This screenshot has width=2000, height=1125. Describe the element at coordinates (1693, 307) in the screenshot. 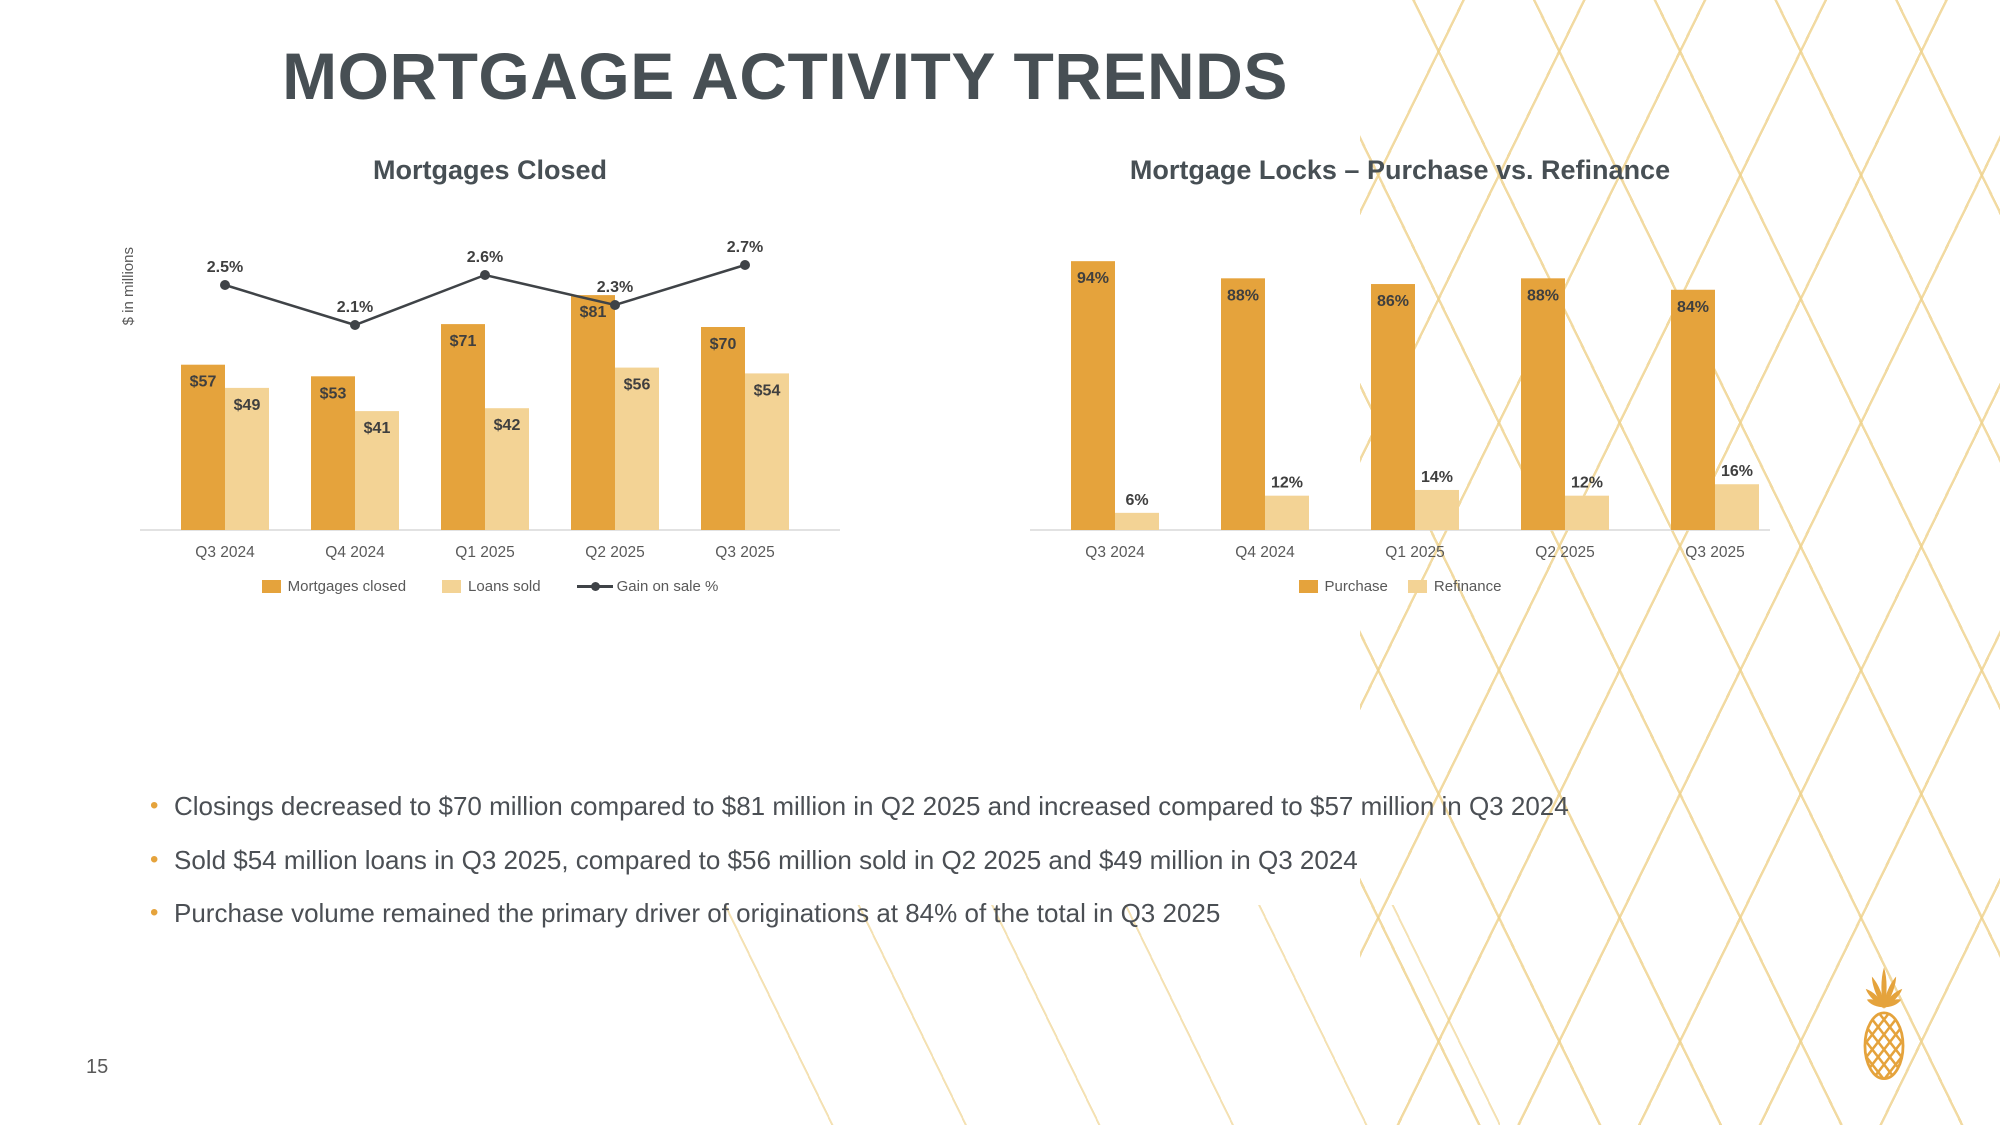

I see `bar-value-label: 84%` at that location.